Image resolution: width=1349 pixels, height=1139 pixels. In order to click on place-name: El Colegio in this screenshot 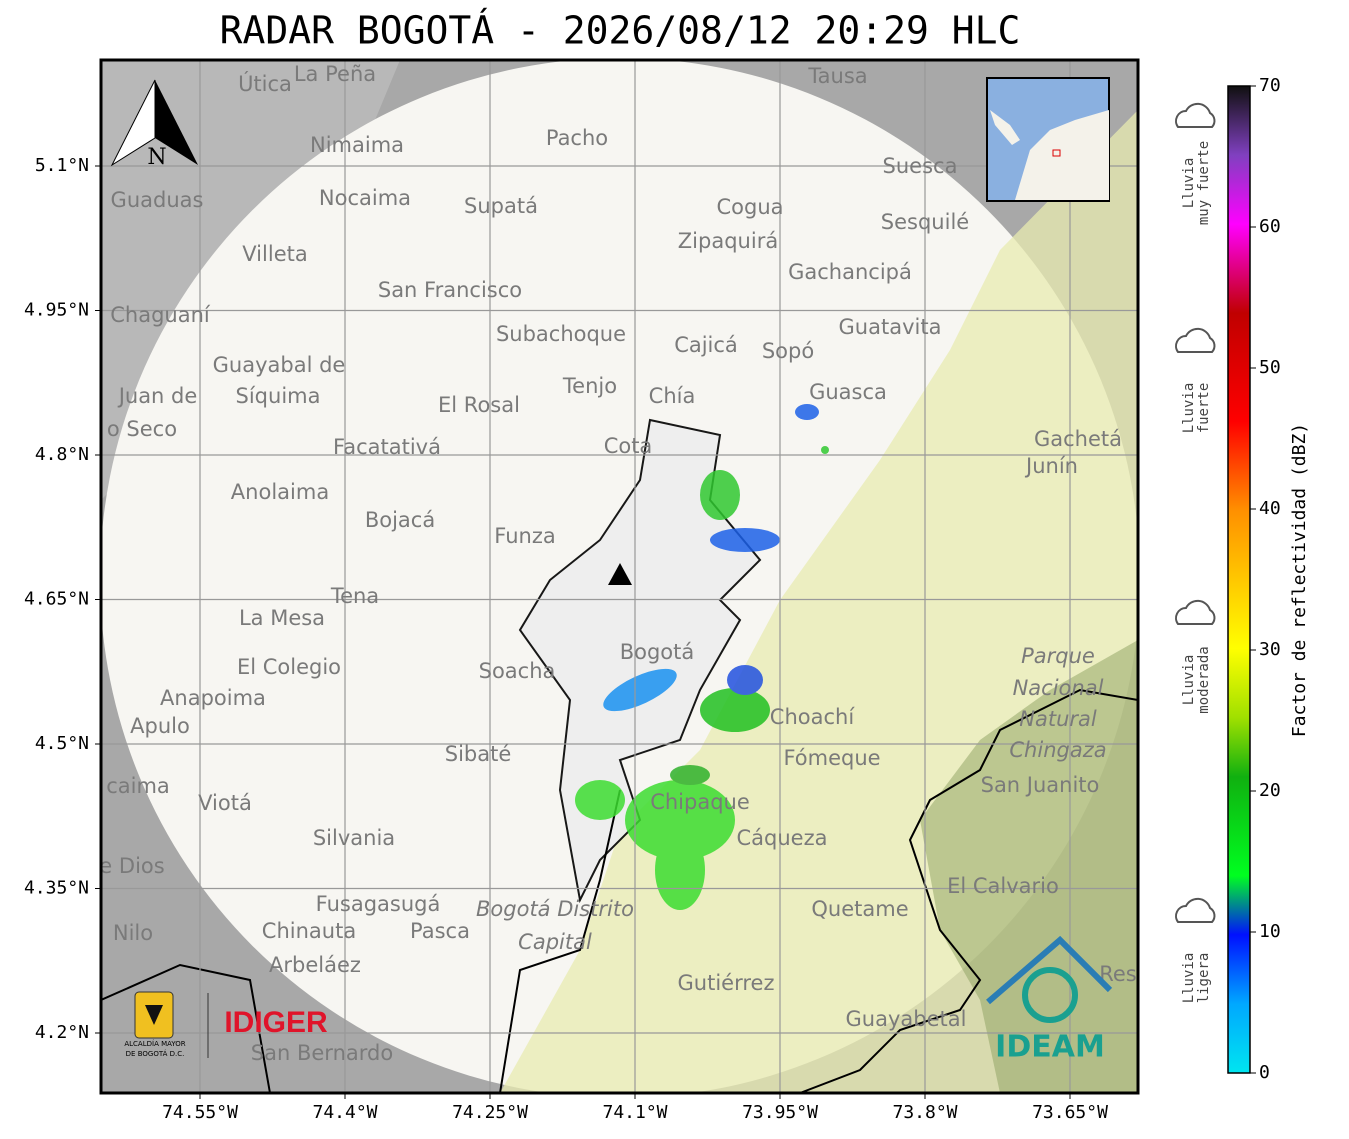, I will do `click(289, 667)`.